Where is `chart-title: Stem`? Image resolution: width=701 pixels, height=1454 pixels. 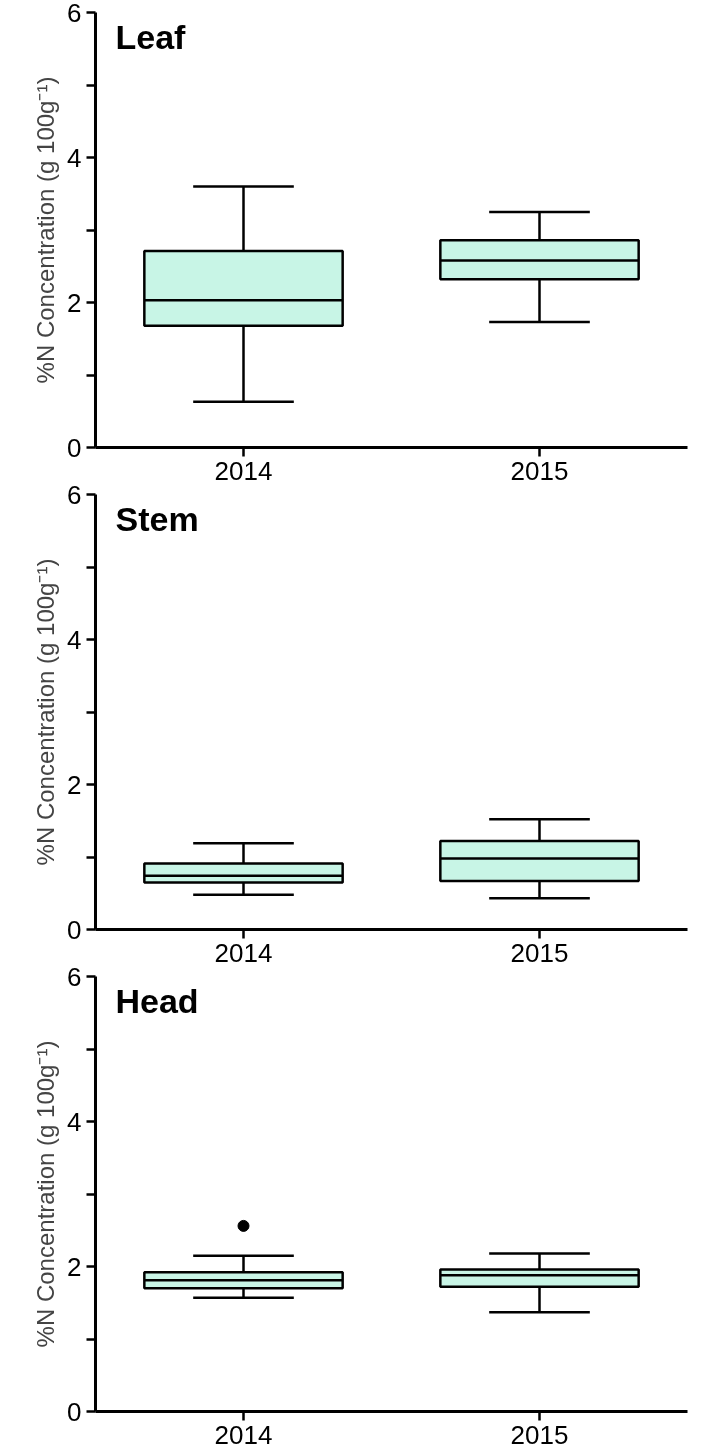
chart-title: Stem is located at coordinates (157, 518).